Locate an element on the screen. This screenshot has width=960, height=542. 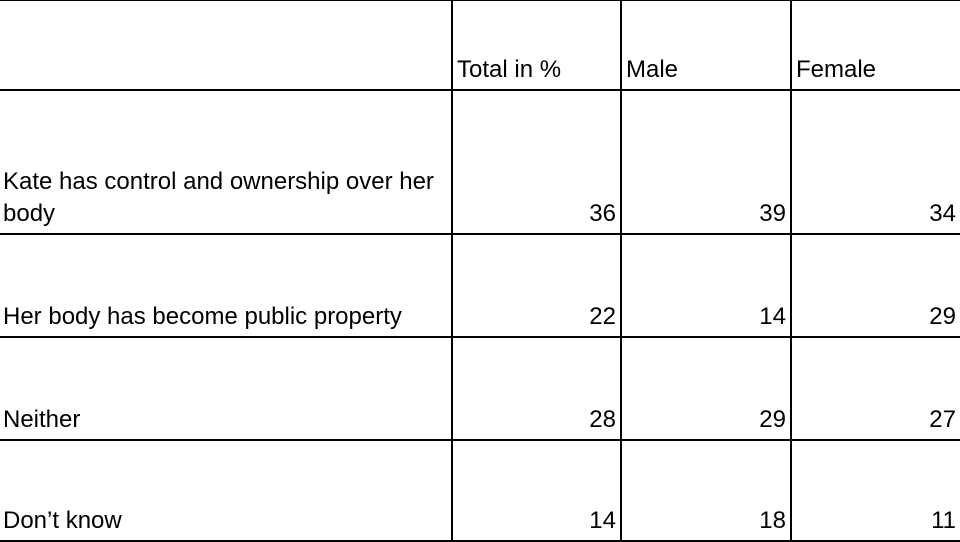
header-cell-empty is located at coordinates (226, 45).